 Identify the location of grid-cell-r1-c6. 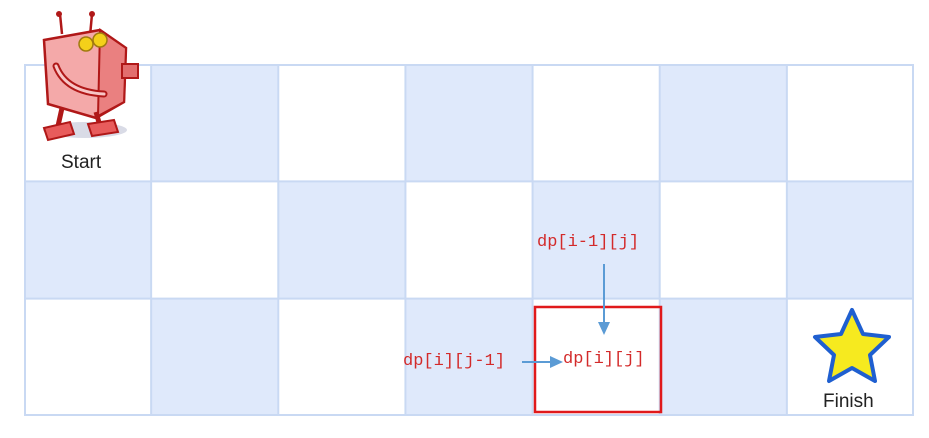
(850, 240).